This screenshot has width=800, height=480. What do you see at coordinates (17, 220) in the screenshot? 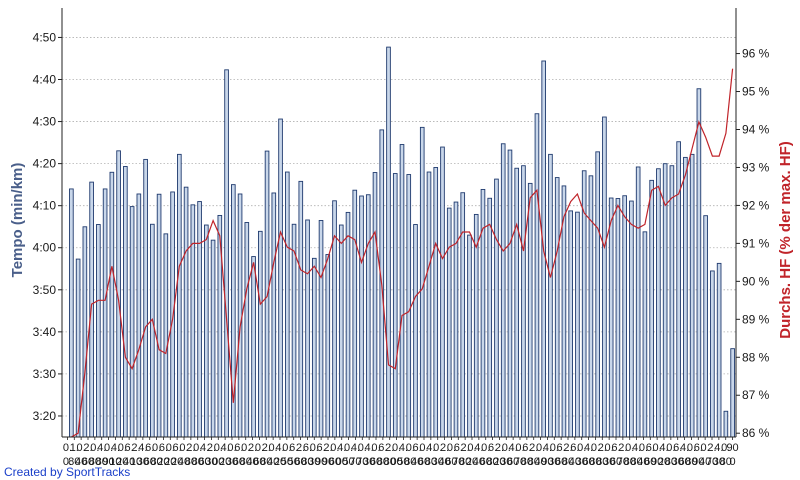
I see `y-axis-label-left: Tempo (min/km)` at bounding box center [17, 220].